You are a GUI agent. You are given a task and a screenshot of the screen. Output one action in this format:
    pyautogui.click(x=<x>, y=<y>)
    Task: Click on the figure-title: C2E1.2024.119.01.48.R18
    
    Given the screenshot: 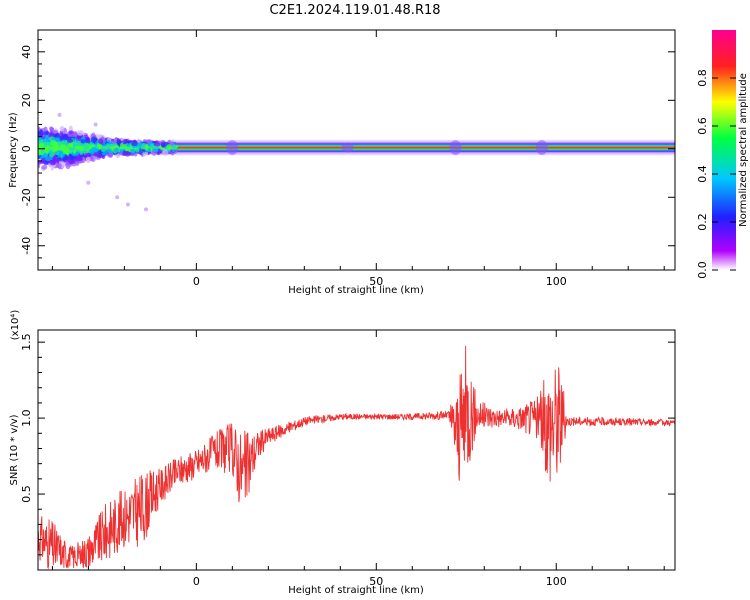 What is the action you would take?
    pyautogui.click(x=354, y=10)
    